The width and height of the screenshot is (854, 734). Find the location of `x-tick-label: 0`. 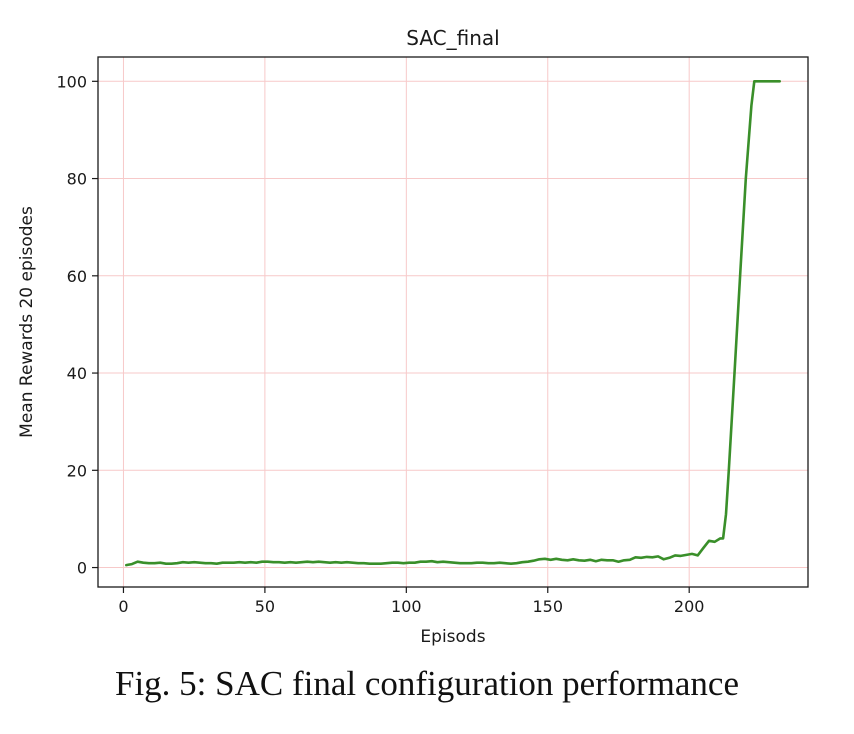

x-tick-label: 0 is located at coordinates (123, 606).